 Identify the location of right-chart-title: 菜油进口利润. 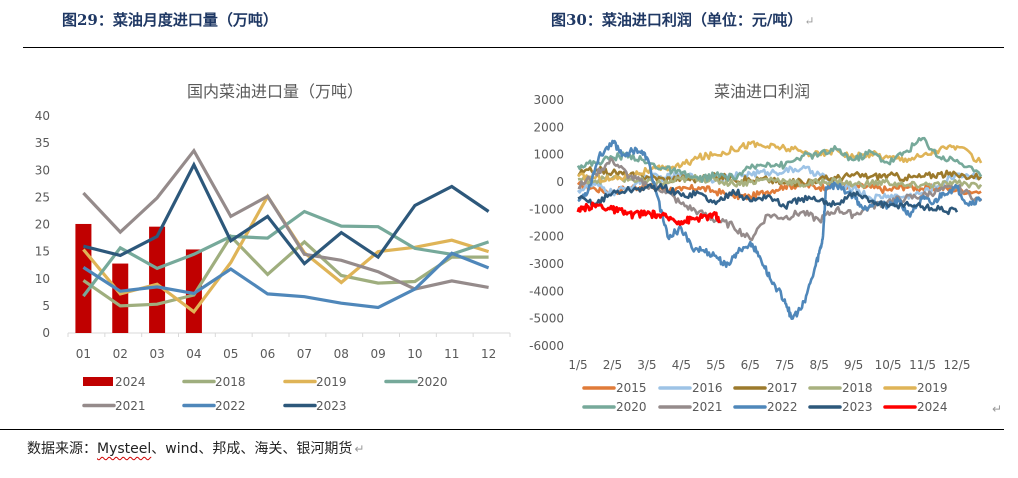
(762, 91).